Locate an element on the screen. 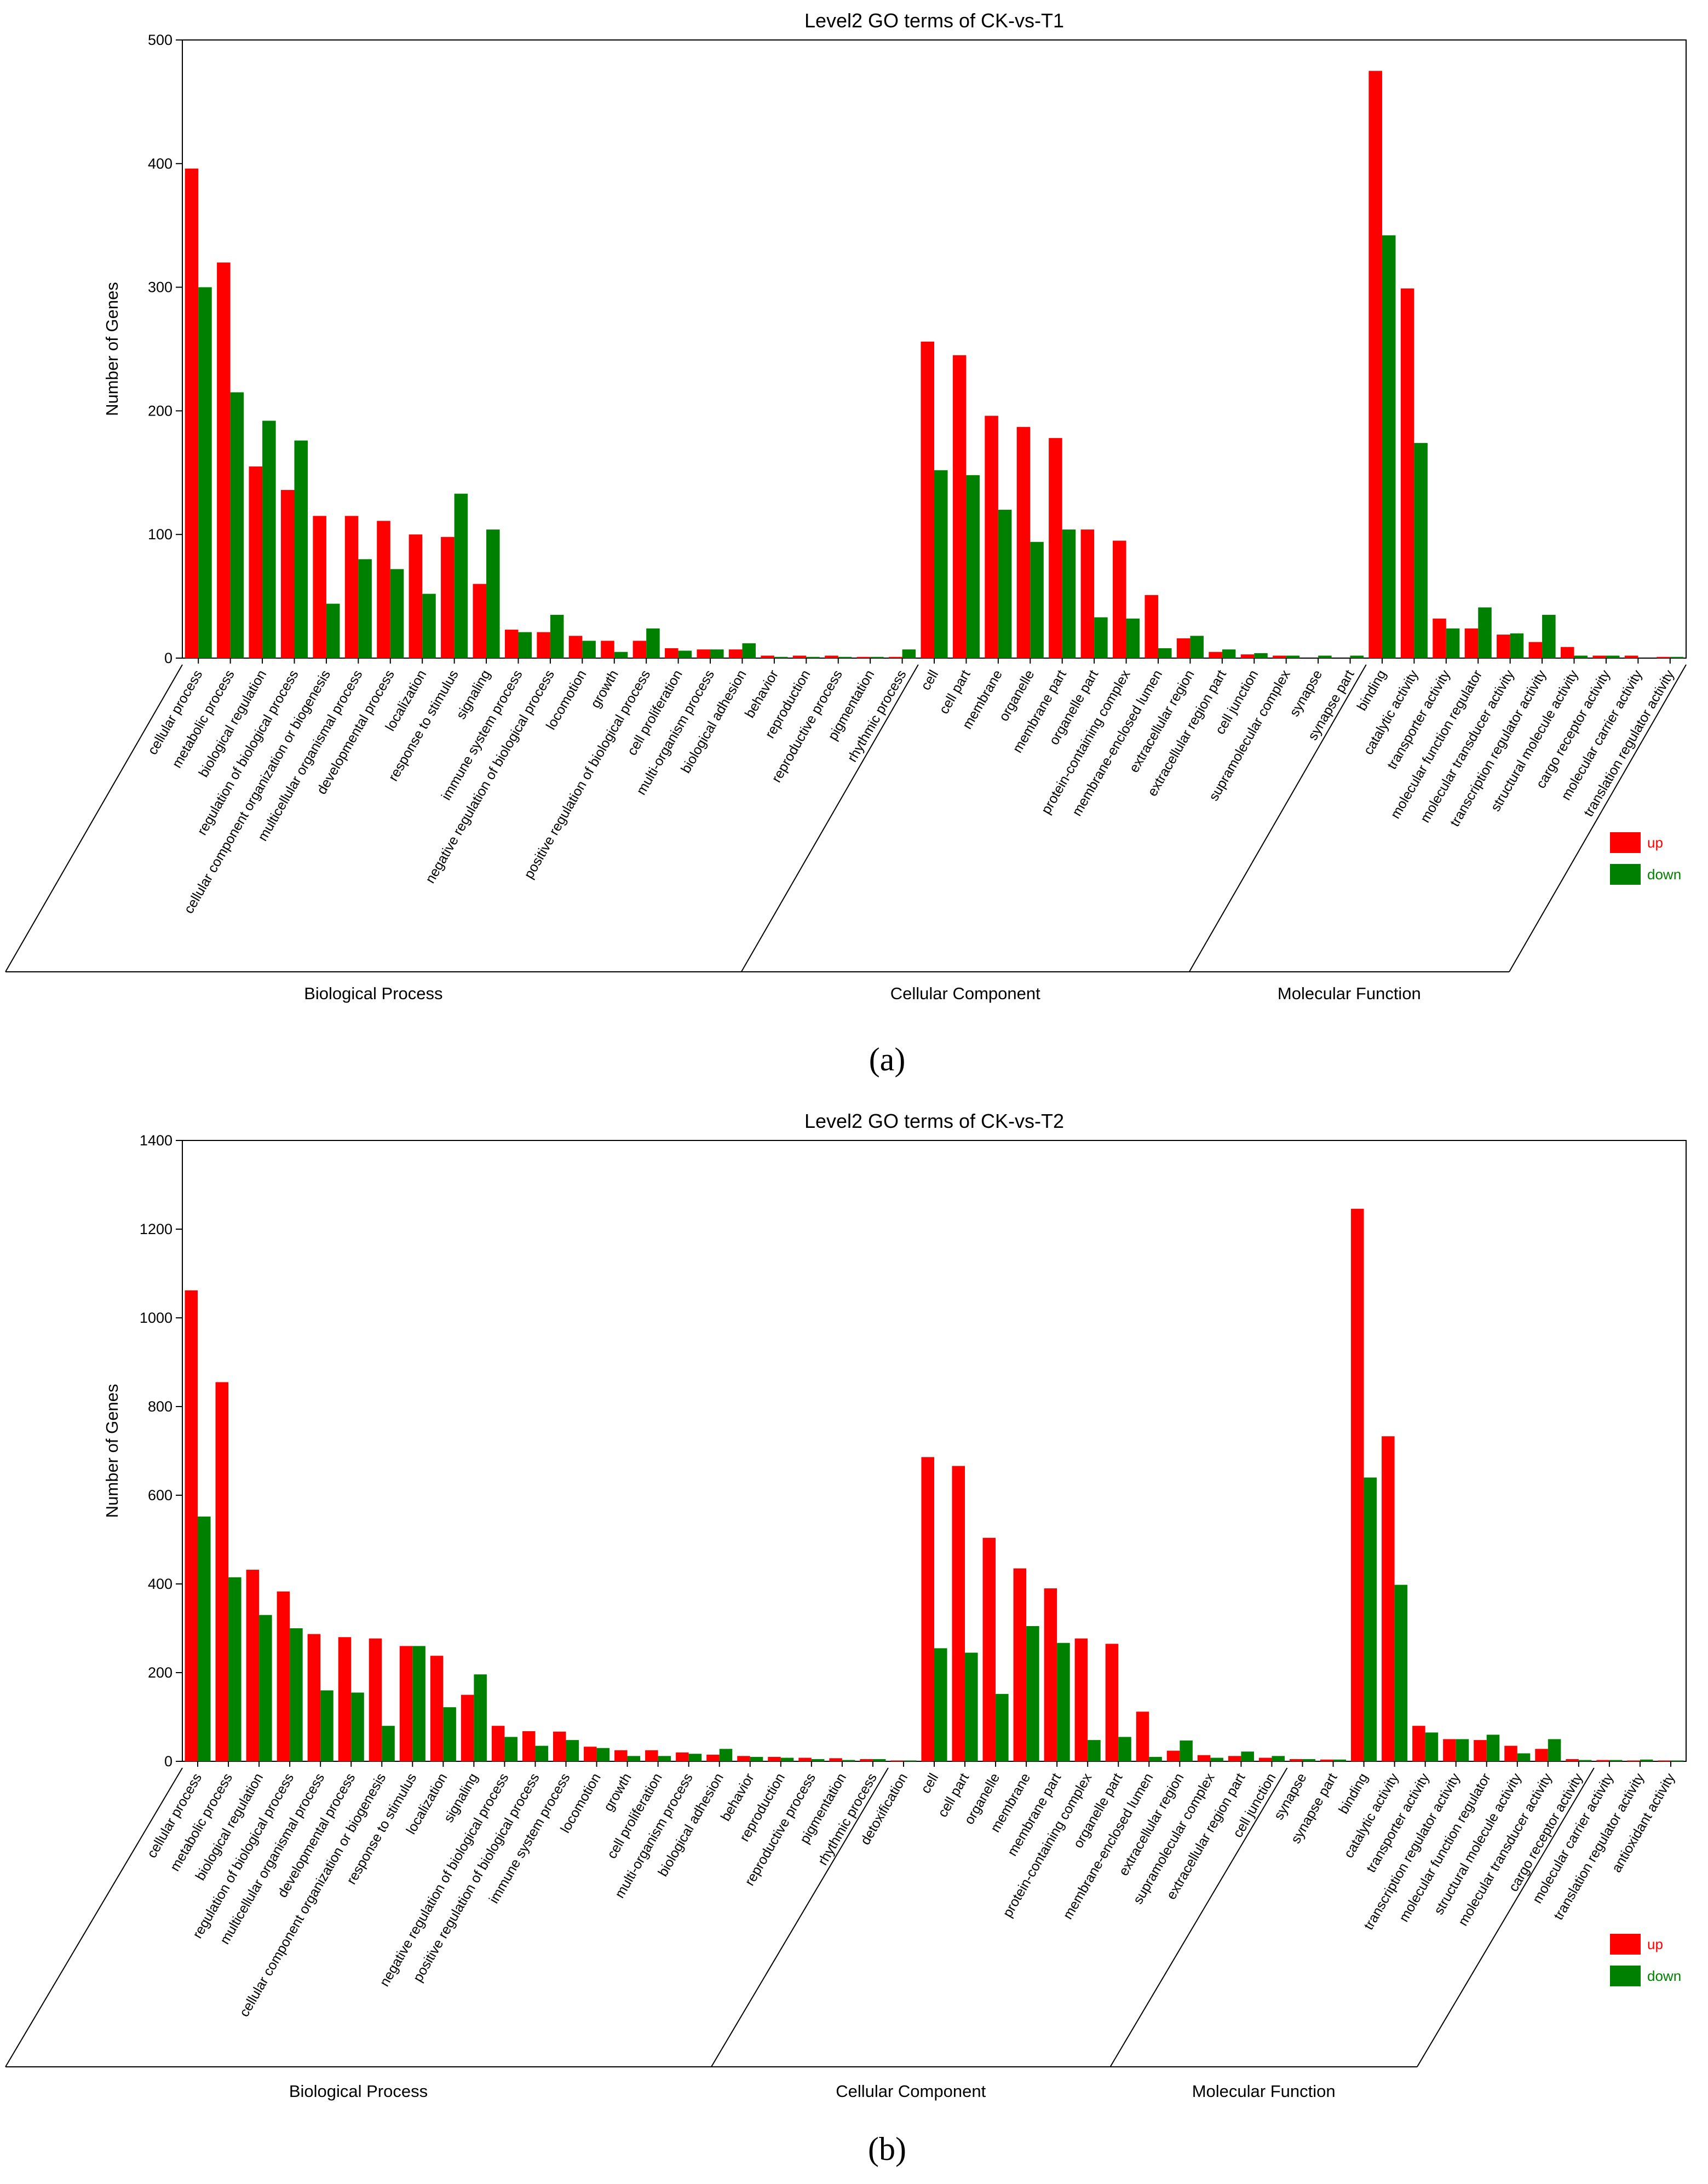 This screenshot has height=2184, width=1708. category-label: growth is located at coordinates (618, 1792).